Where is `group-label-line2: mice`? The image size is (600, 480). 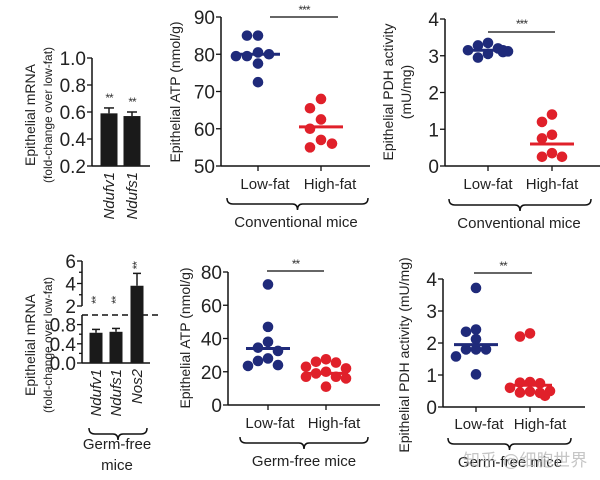 group-label-line2: mice is located at coordinates (117, 465).